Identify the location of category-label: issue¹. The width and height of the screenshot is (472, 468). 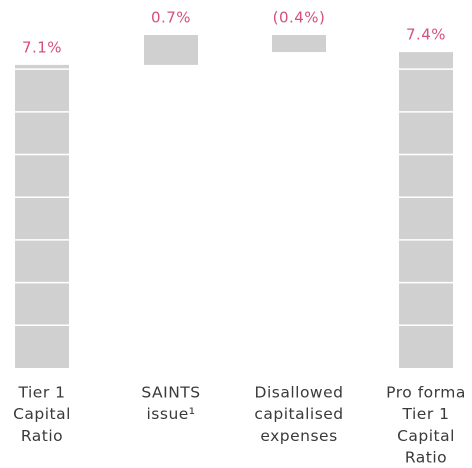
(170, 414).